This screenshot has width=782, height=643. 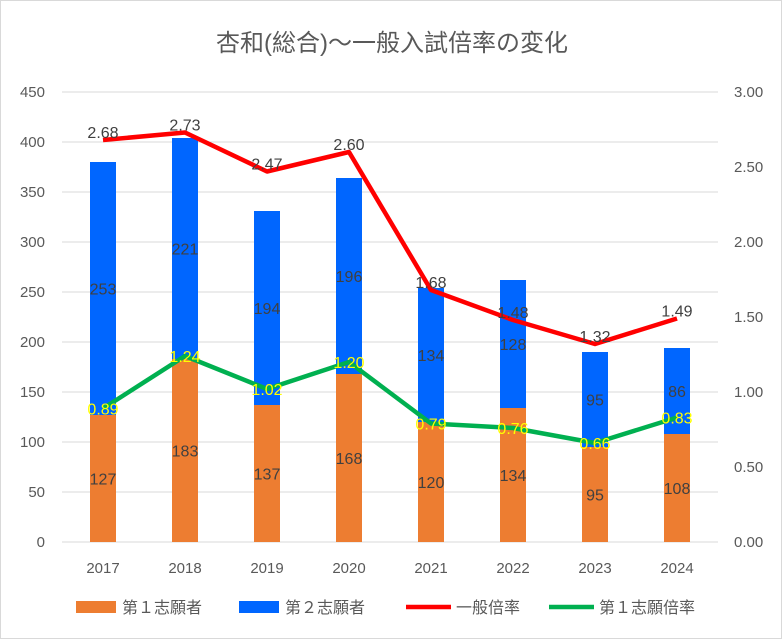 I want to click on left-axis-tick: 250, so click(x=32, y=292).